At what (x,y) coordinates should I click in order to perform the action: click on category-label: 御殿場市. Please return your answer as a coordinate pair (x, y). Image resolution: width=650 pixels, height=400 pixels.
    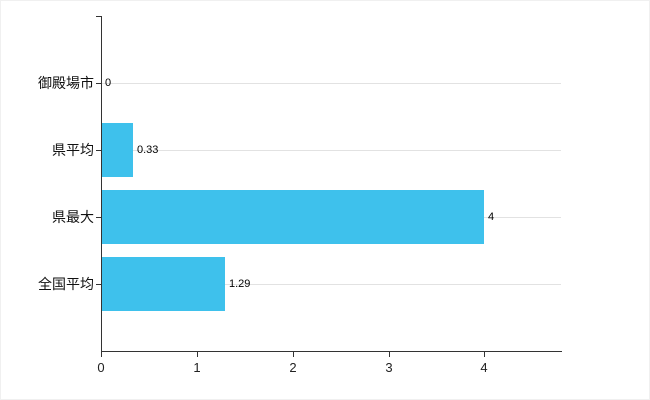
    Looking at the image, I should click on (66, 83).